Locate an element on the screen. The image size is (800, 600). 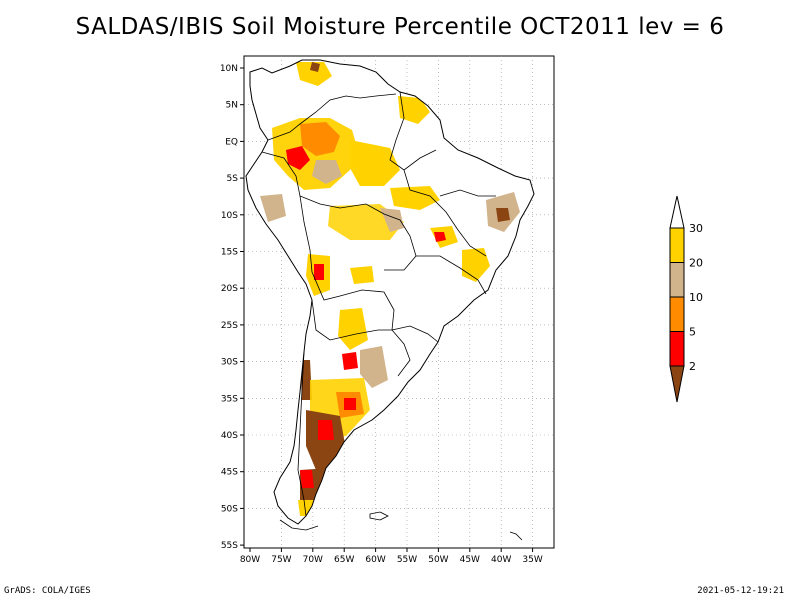
shade-pampas-red is located at coordinates (350, 361).